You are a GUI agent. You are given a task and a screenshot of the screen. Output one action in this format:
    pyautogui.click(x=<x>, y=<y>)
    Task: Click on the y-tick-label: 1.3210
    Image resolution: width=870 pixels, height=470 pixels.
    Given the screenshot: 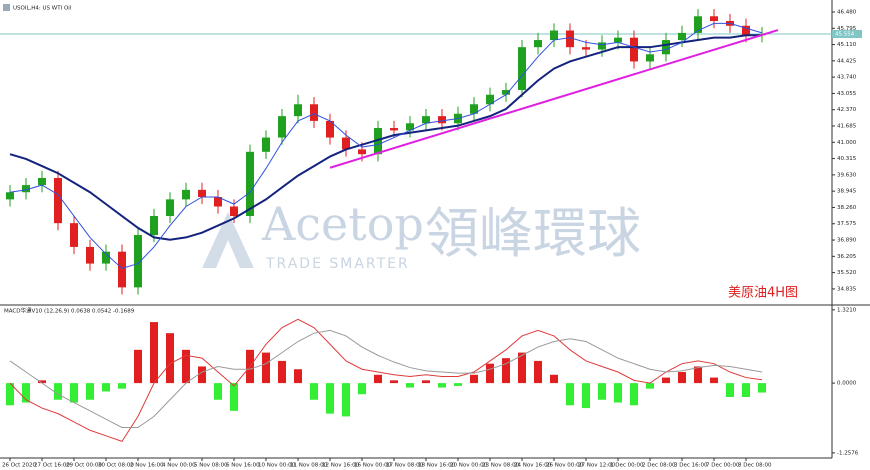 What is the action you would take?
    pyautogui.click(x=847, y=310)
    